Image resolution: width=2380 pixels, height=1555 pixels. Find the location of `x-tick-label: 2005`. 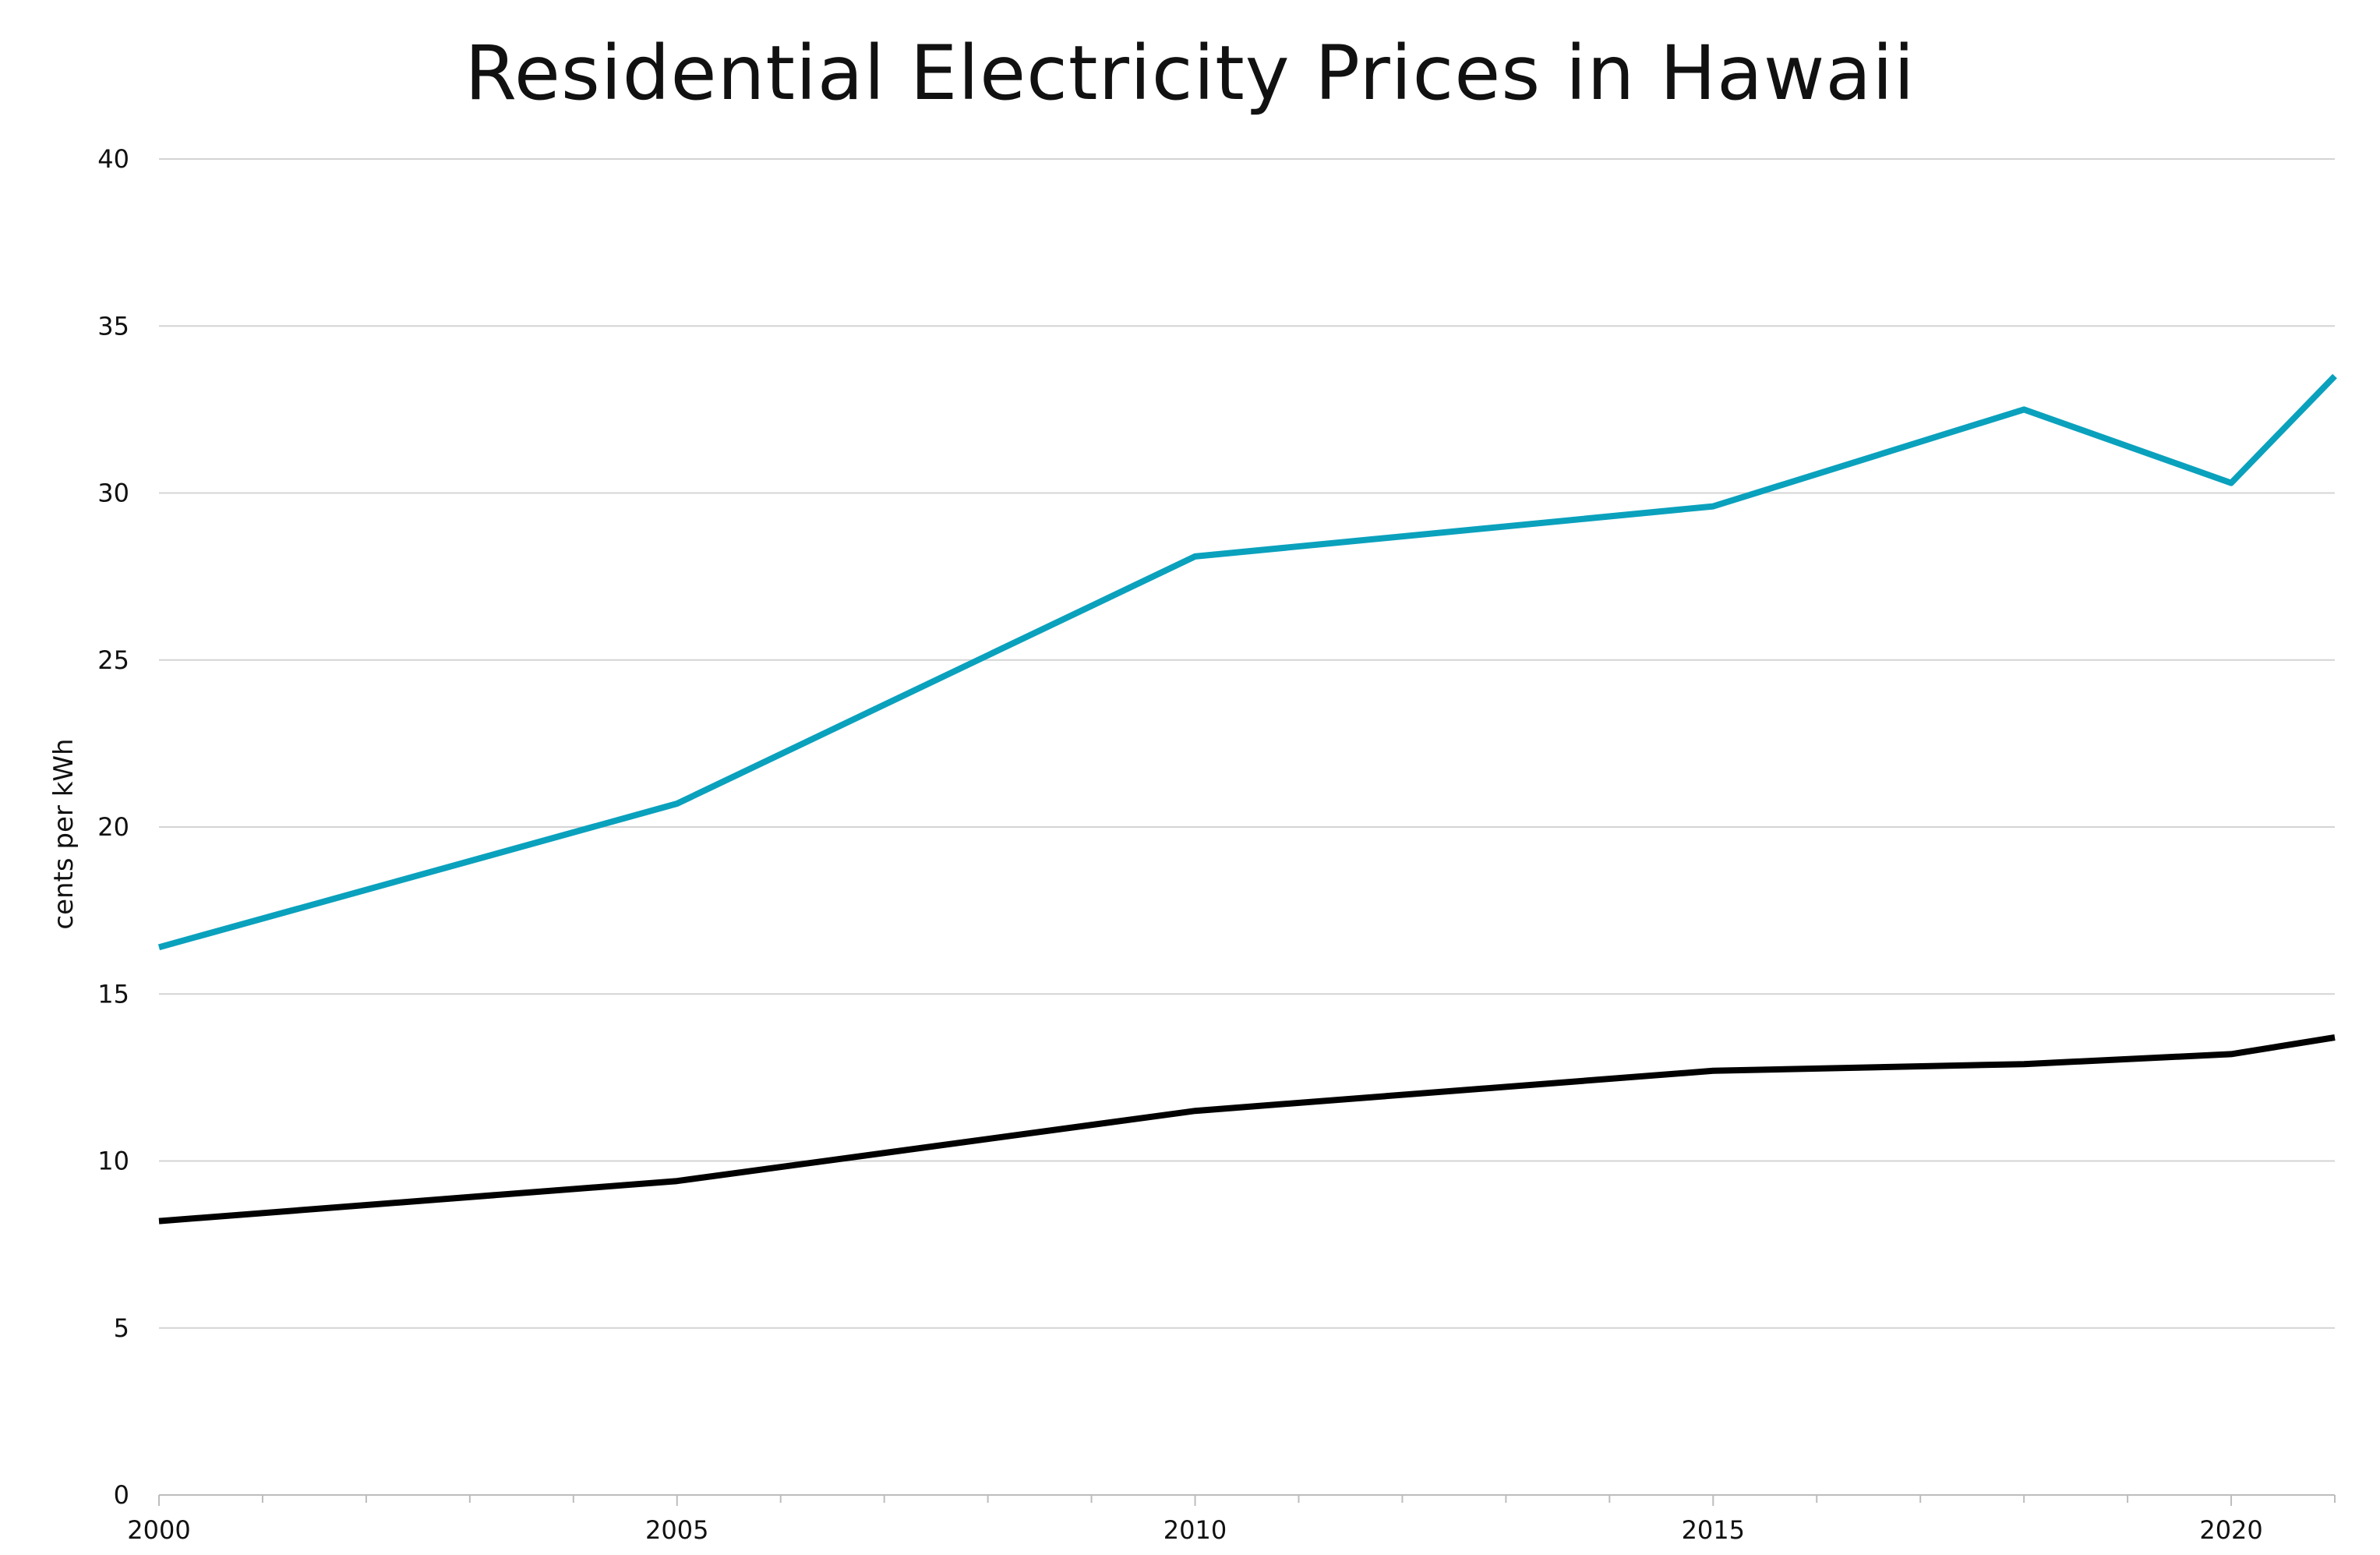

x-tick-label: 2005 is located at coordinates (677, 1530).